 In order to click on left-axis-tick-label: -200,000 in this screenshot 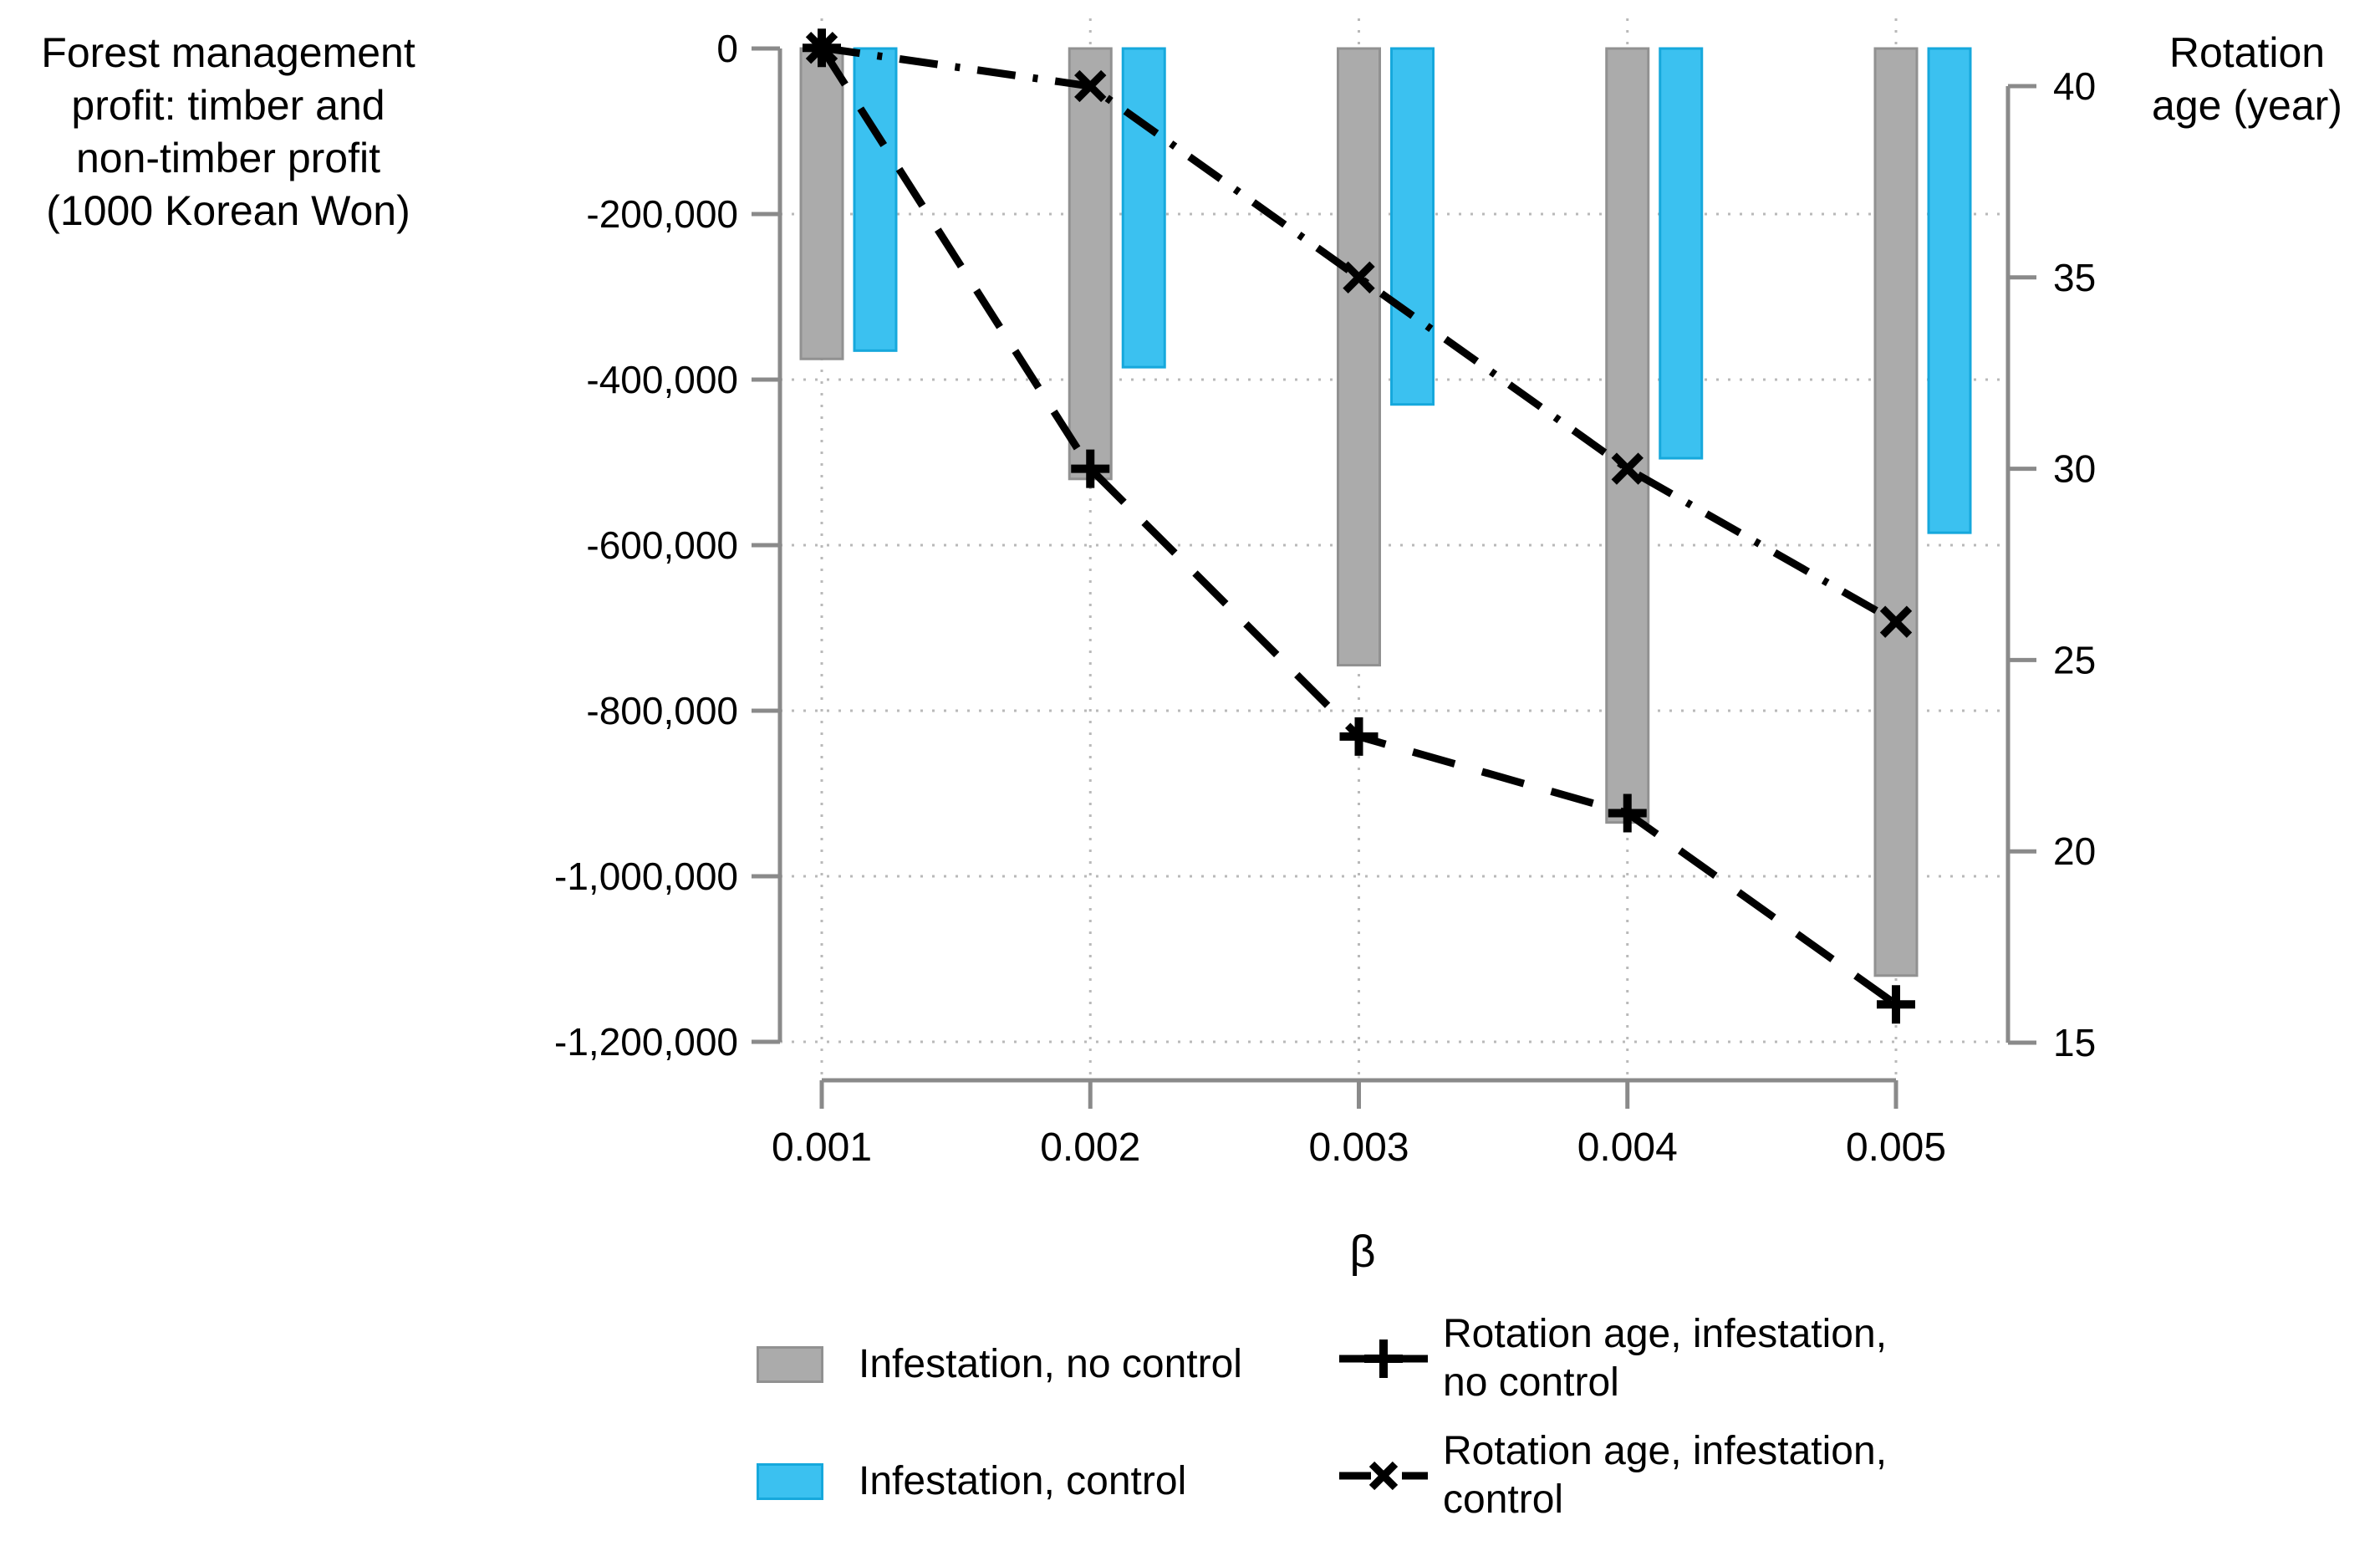, I will do `click(662, 214)`.